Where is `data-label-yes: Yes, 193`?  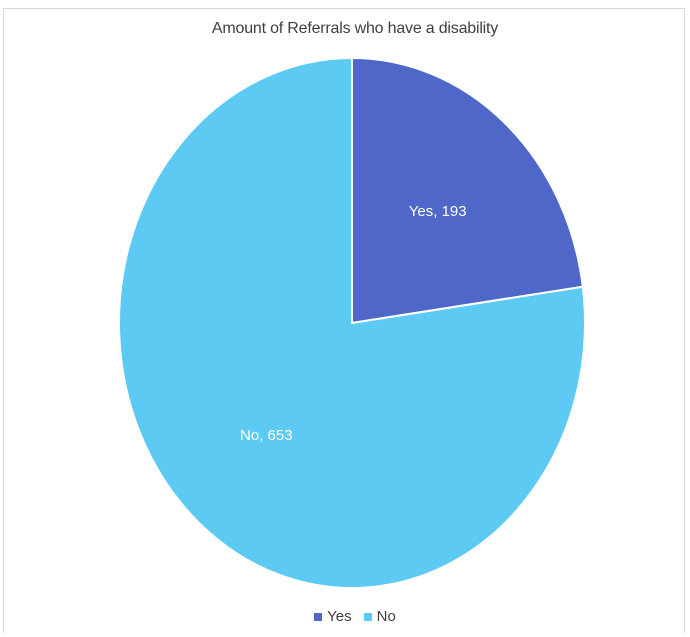 data-label-yes: Yes, 193 is located at coordinates (438, 211).